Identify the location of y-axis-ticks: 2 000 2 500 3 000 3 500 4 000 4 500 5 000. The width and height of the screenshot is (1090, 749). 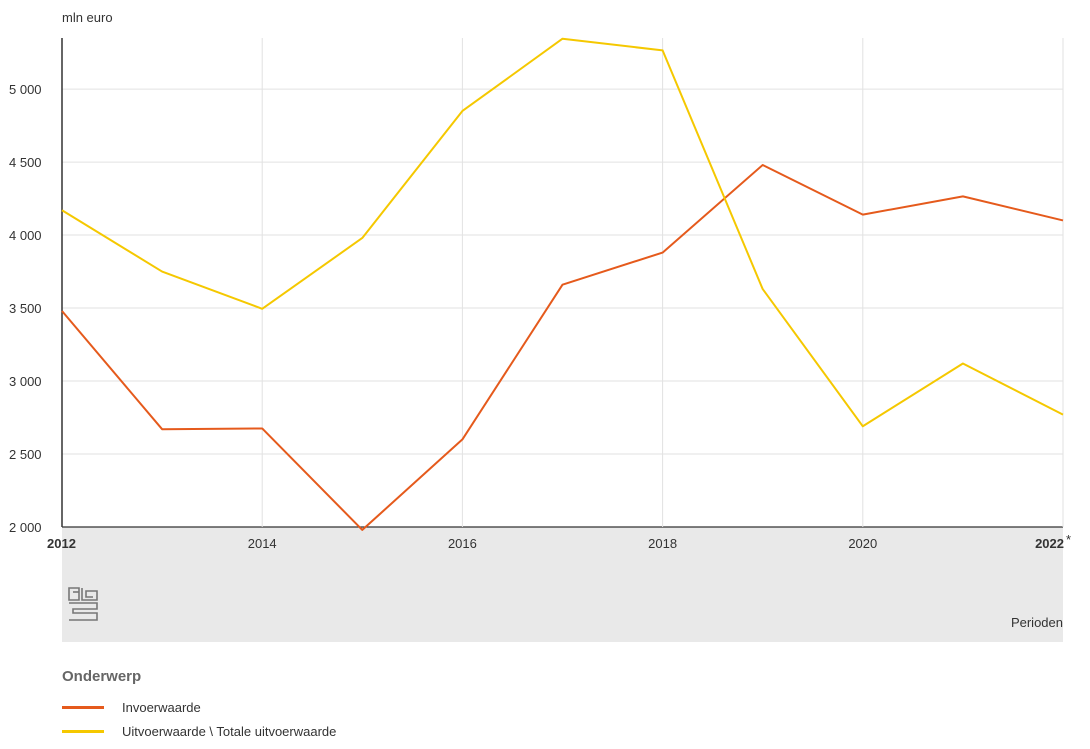
(25, 308).